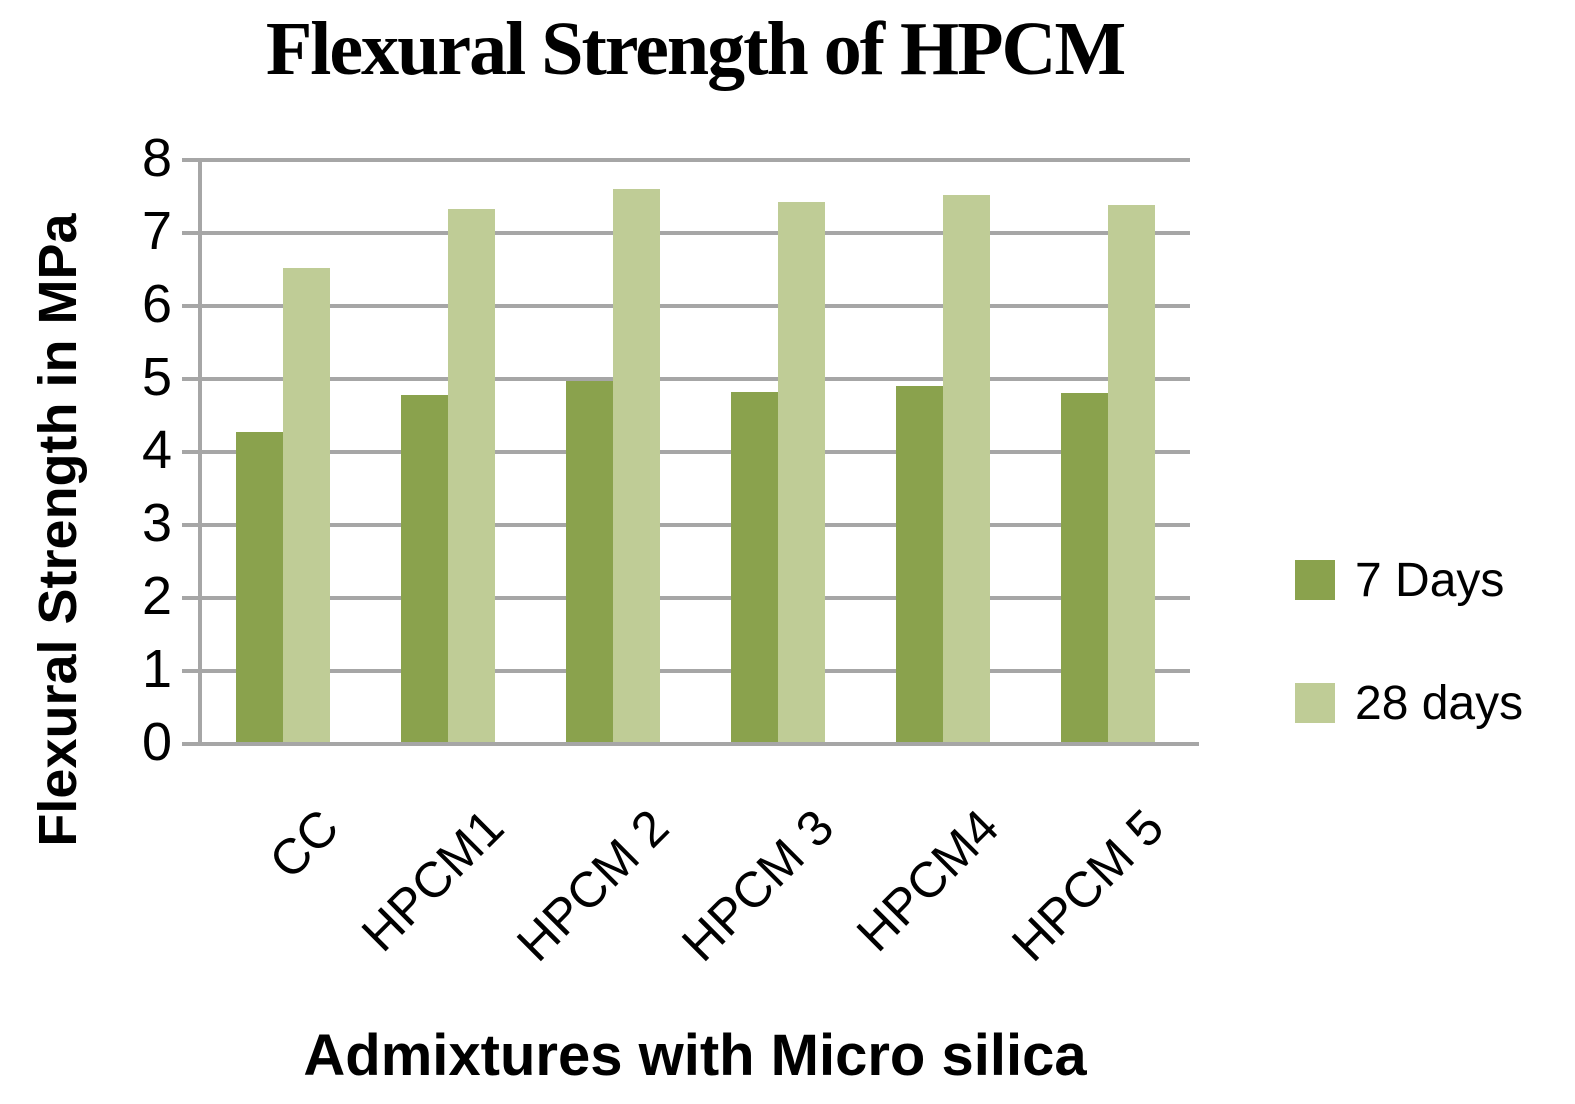  Describe the element at coordinates (156, 304) in the screenshot. I see `y-tick-label: 6` at that location.